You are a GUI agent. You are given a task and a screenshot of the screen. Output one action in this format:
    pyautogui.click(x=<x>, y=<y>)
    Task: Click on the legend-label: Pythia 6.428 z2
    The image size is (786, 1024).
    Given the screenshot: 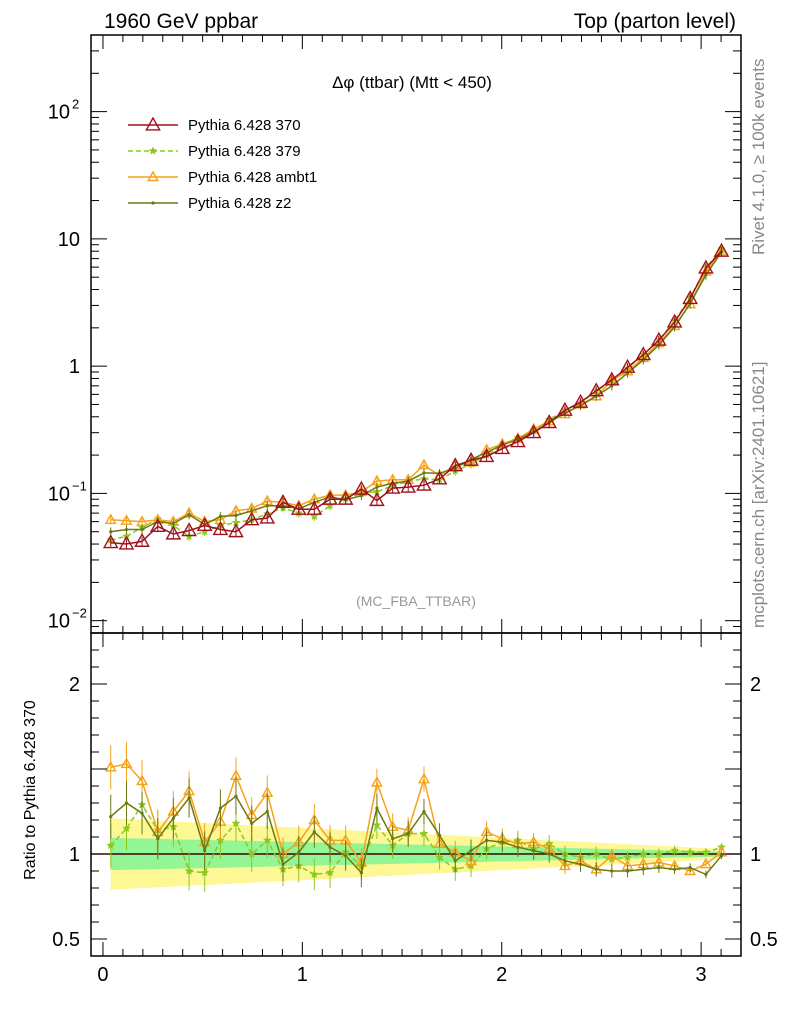 What is the action you would take?
    pyautogui.click(x=239, y=203)
    